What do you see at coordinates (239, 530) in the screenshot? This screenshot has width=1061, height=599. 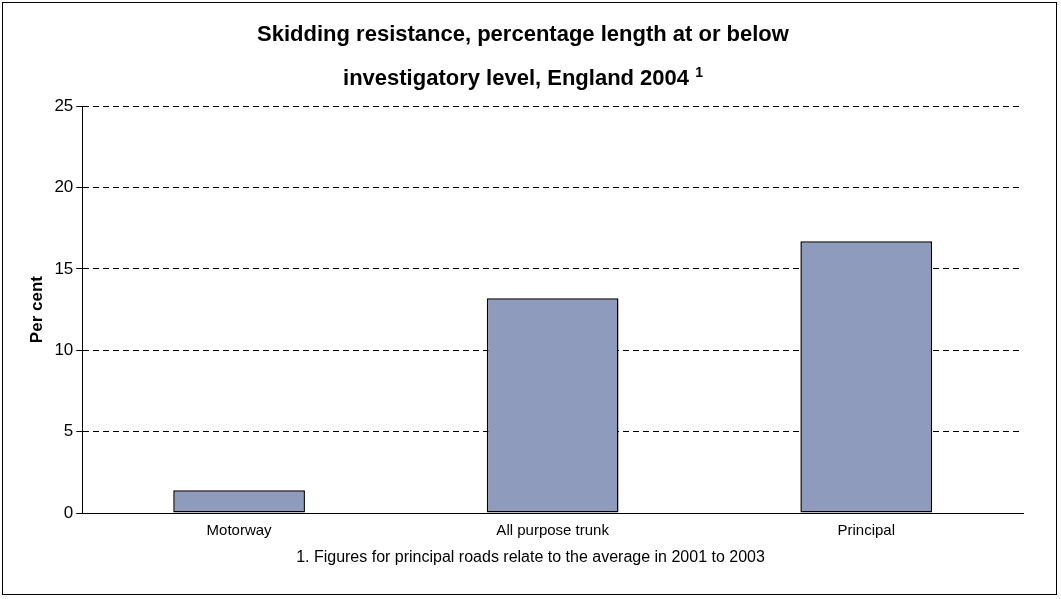 I see `x-tick-label: Motorway` at bounding box center [239, 530].